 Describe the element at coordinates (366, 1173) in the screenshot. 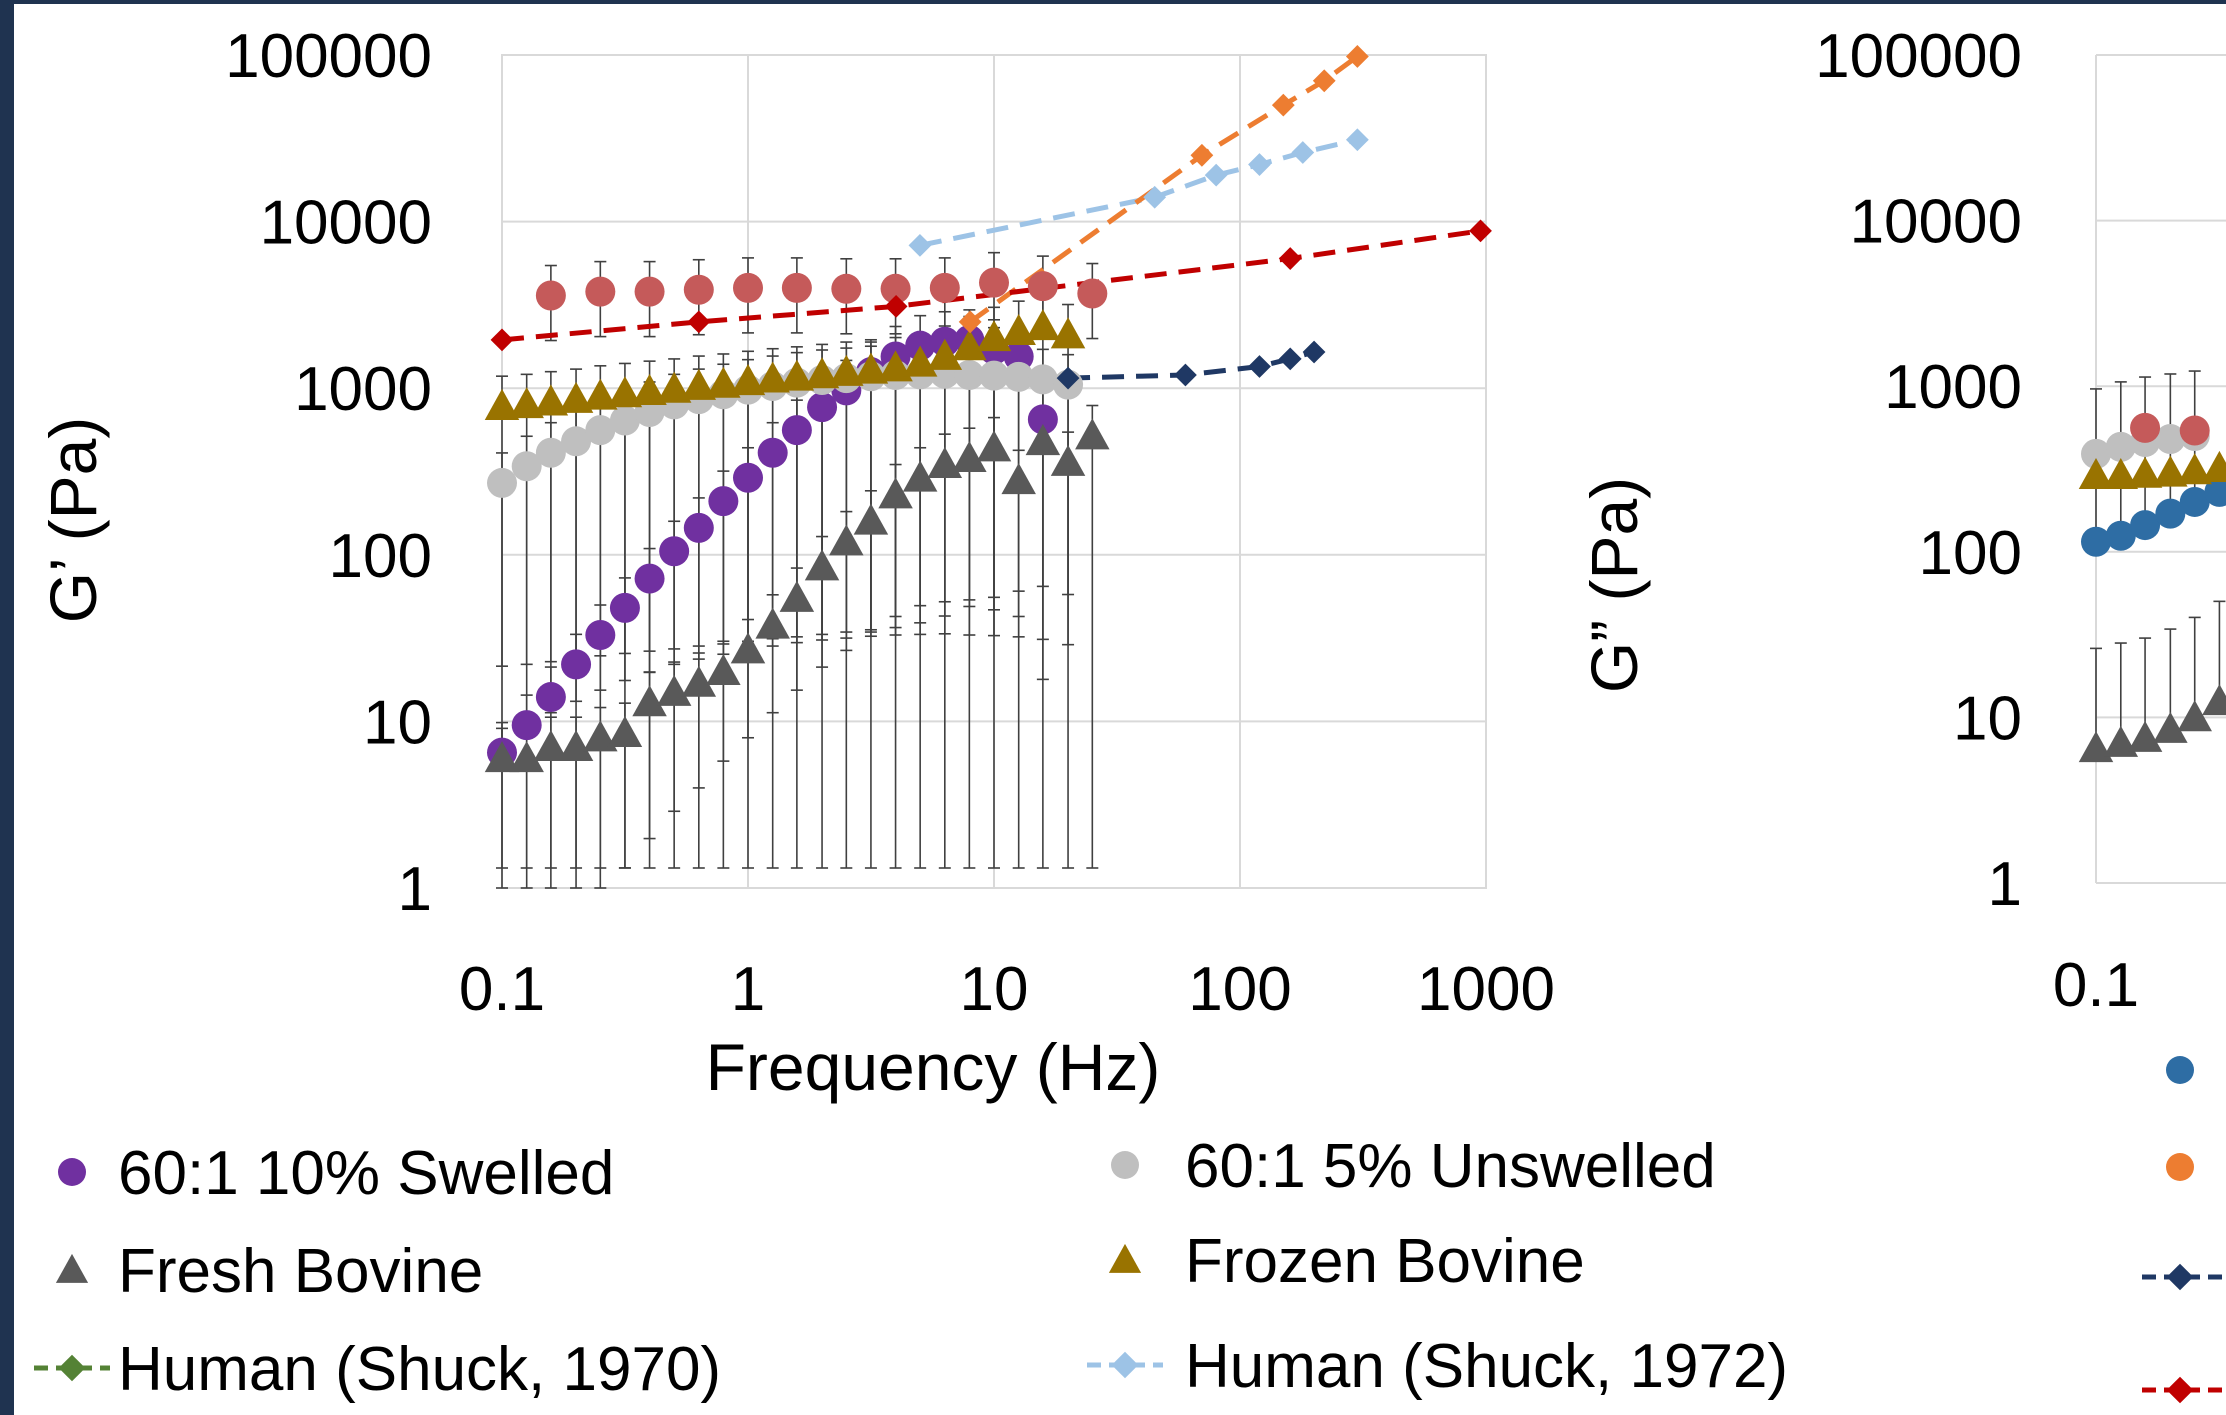

I see `legend-60-1-10-swelled-label: 60:1 10% Swelled` at that location.